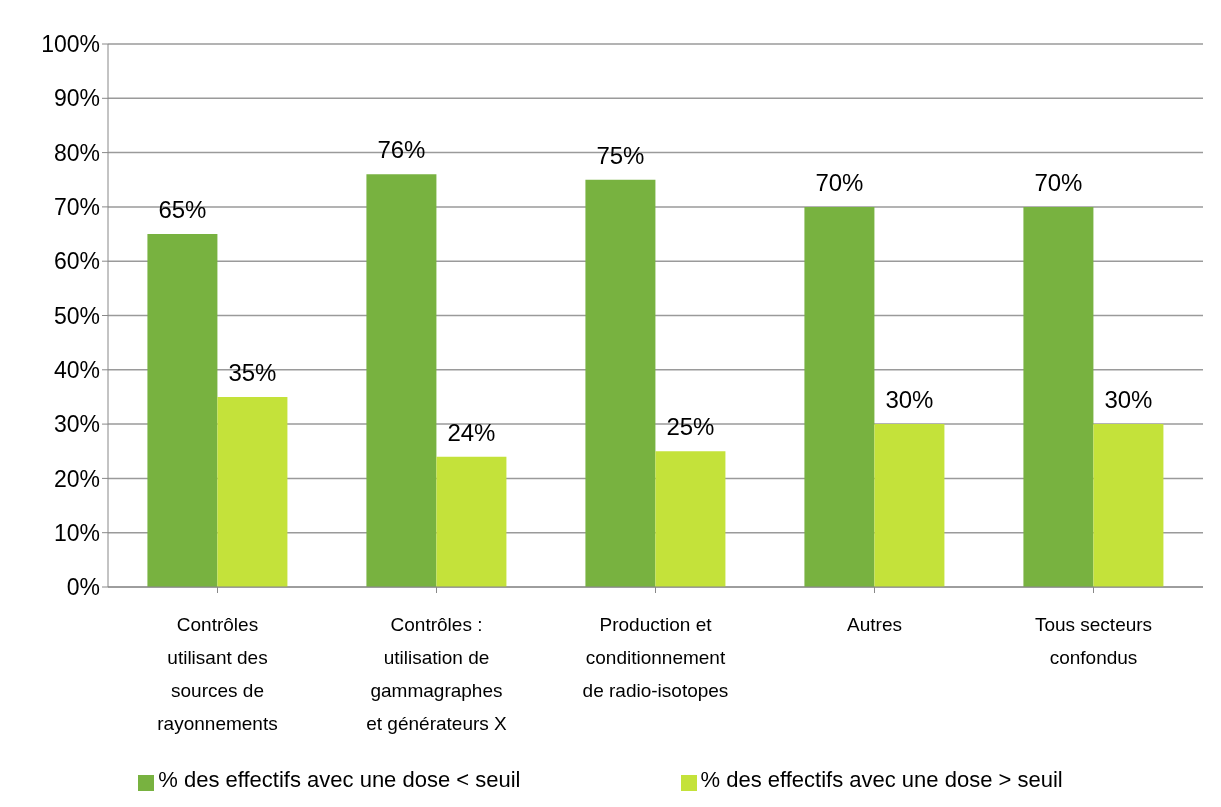 The height and width of the screenshot is (807, 1221). What do you see at coordinates (76, 532) in the screenshot?
I see `y-tick-label: 10%` at bounding box center [76, 532].